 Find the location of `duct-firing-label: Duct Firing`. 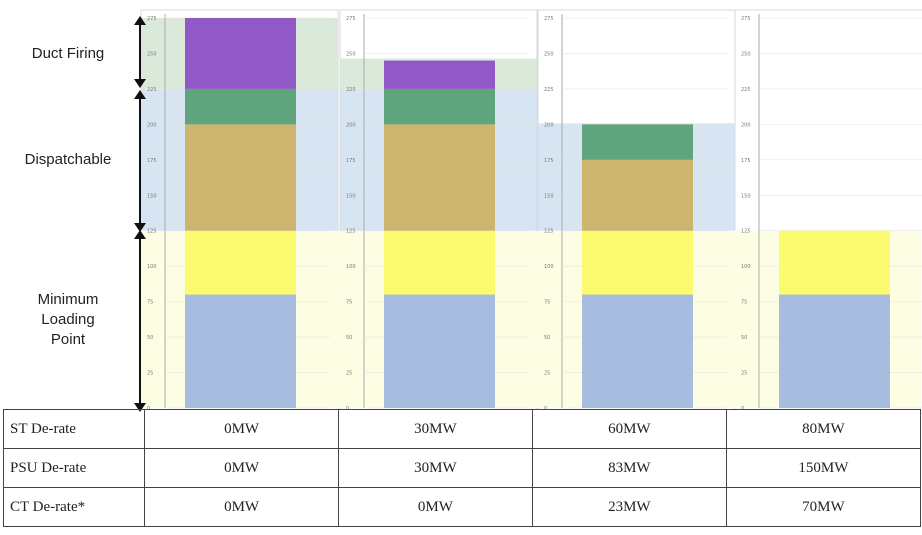

duct-firing-label: Duct Firing is located at coordinates (68, 53).